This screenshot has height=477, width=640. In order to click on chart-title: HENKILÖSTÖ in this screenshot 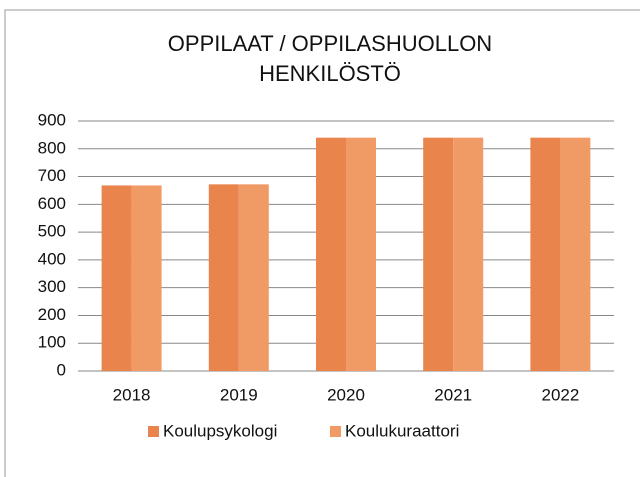, I will do `click(330, 73)`.